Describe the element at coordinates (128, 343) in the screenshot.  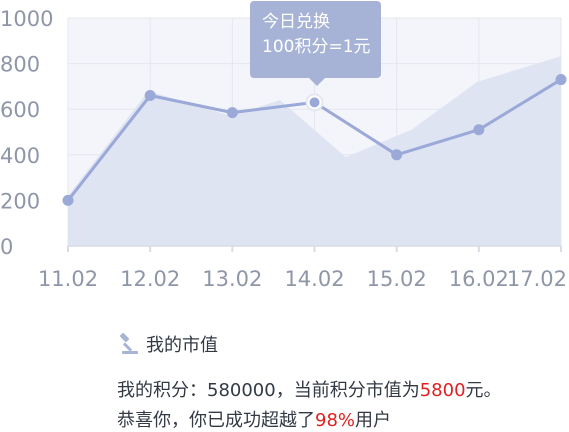
I see `gavel-icon` at that location.